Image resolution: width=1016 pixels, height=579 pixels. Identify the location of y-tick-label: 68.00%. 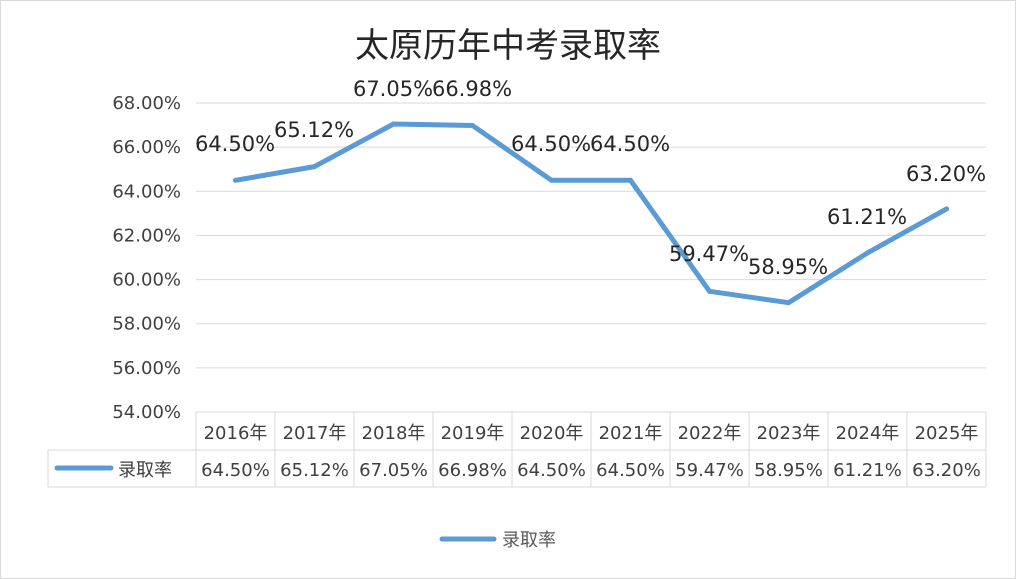
(146, 103).